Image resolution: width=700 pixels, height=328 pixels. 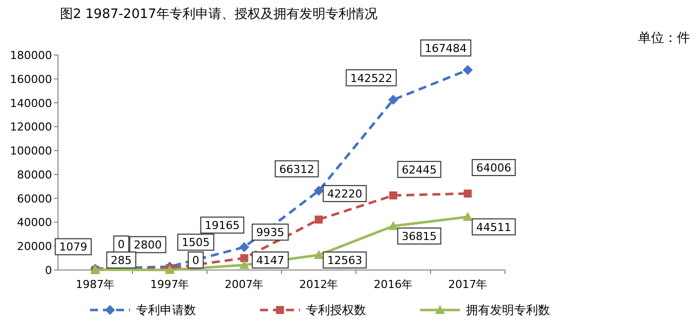 I want to click on y-tick-label: 60000, so click(x=34, y=199).